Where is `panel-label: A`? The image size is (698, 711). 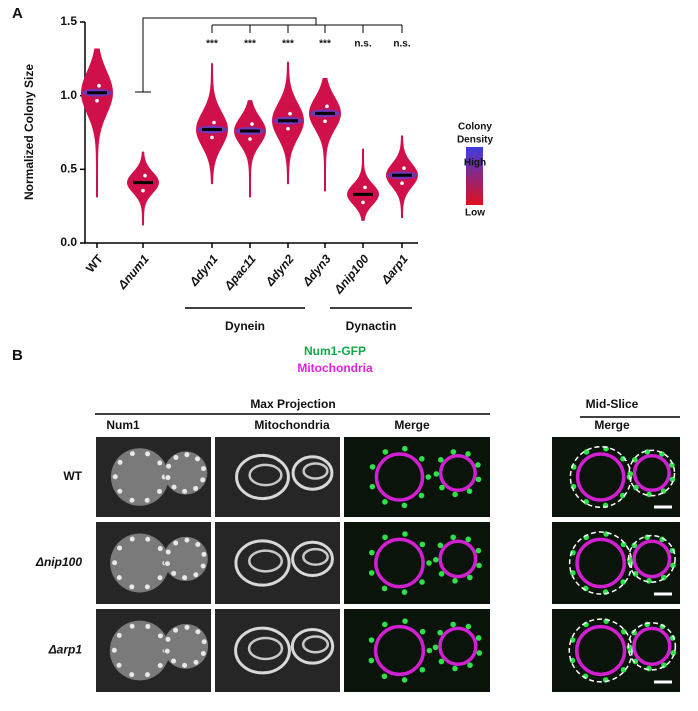 panel-label: A is located at coordinates (17, 13).